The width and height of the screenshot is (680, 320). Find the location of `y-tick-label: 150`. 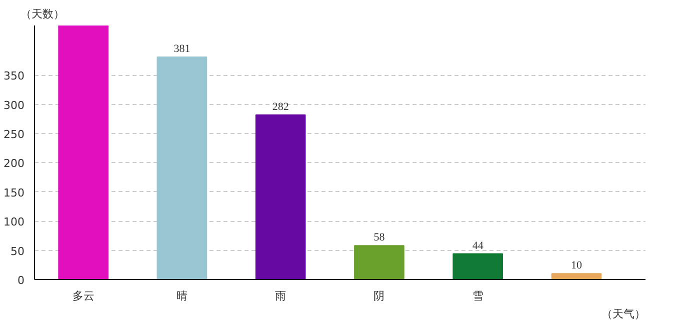

y-tick-label: 150 is located at coordinates (14, 193).